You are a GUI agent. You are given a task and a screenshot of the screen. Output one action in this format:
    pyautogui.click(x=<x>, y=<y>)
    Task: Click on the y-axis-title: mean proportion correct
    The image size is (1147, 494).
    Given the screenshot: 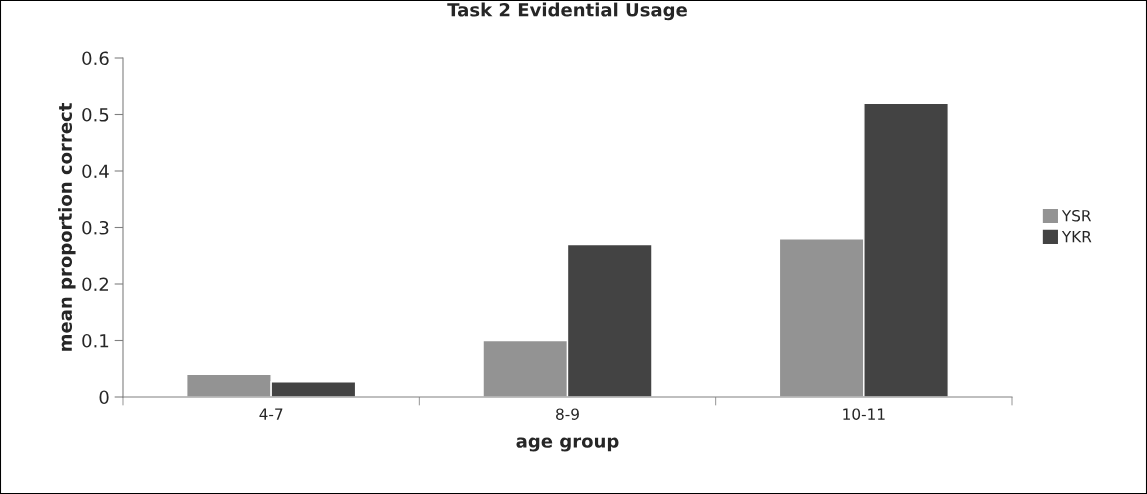 What is the action you would take?
    pyautogui.click(x=67, y=227)
    